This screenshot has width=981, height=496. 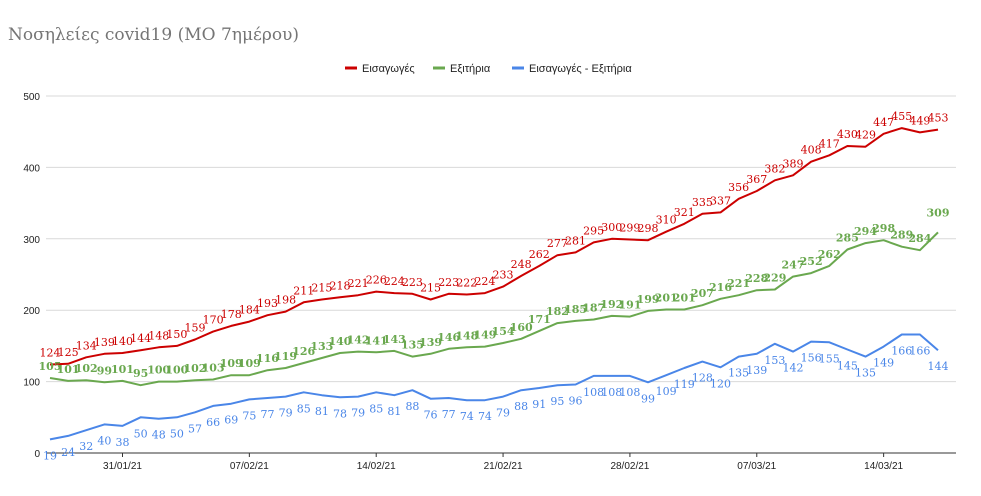 I want to click on data-label: 57, so click(x=195, y=428).